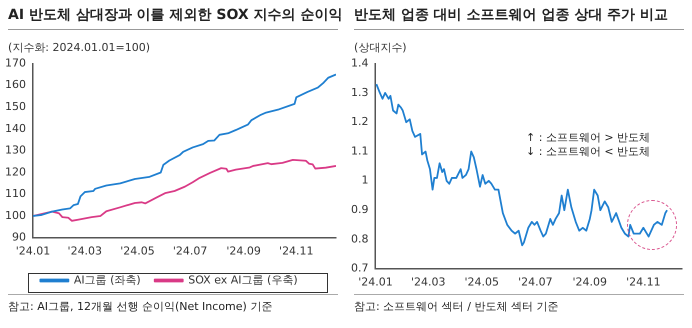  I want to click on text: 참고: AI그룹, 12개월 선행 순이익(Net Income) 기준, so click(141, 306).